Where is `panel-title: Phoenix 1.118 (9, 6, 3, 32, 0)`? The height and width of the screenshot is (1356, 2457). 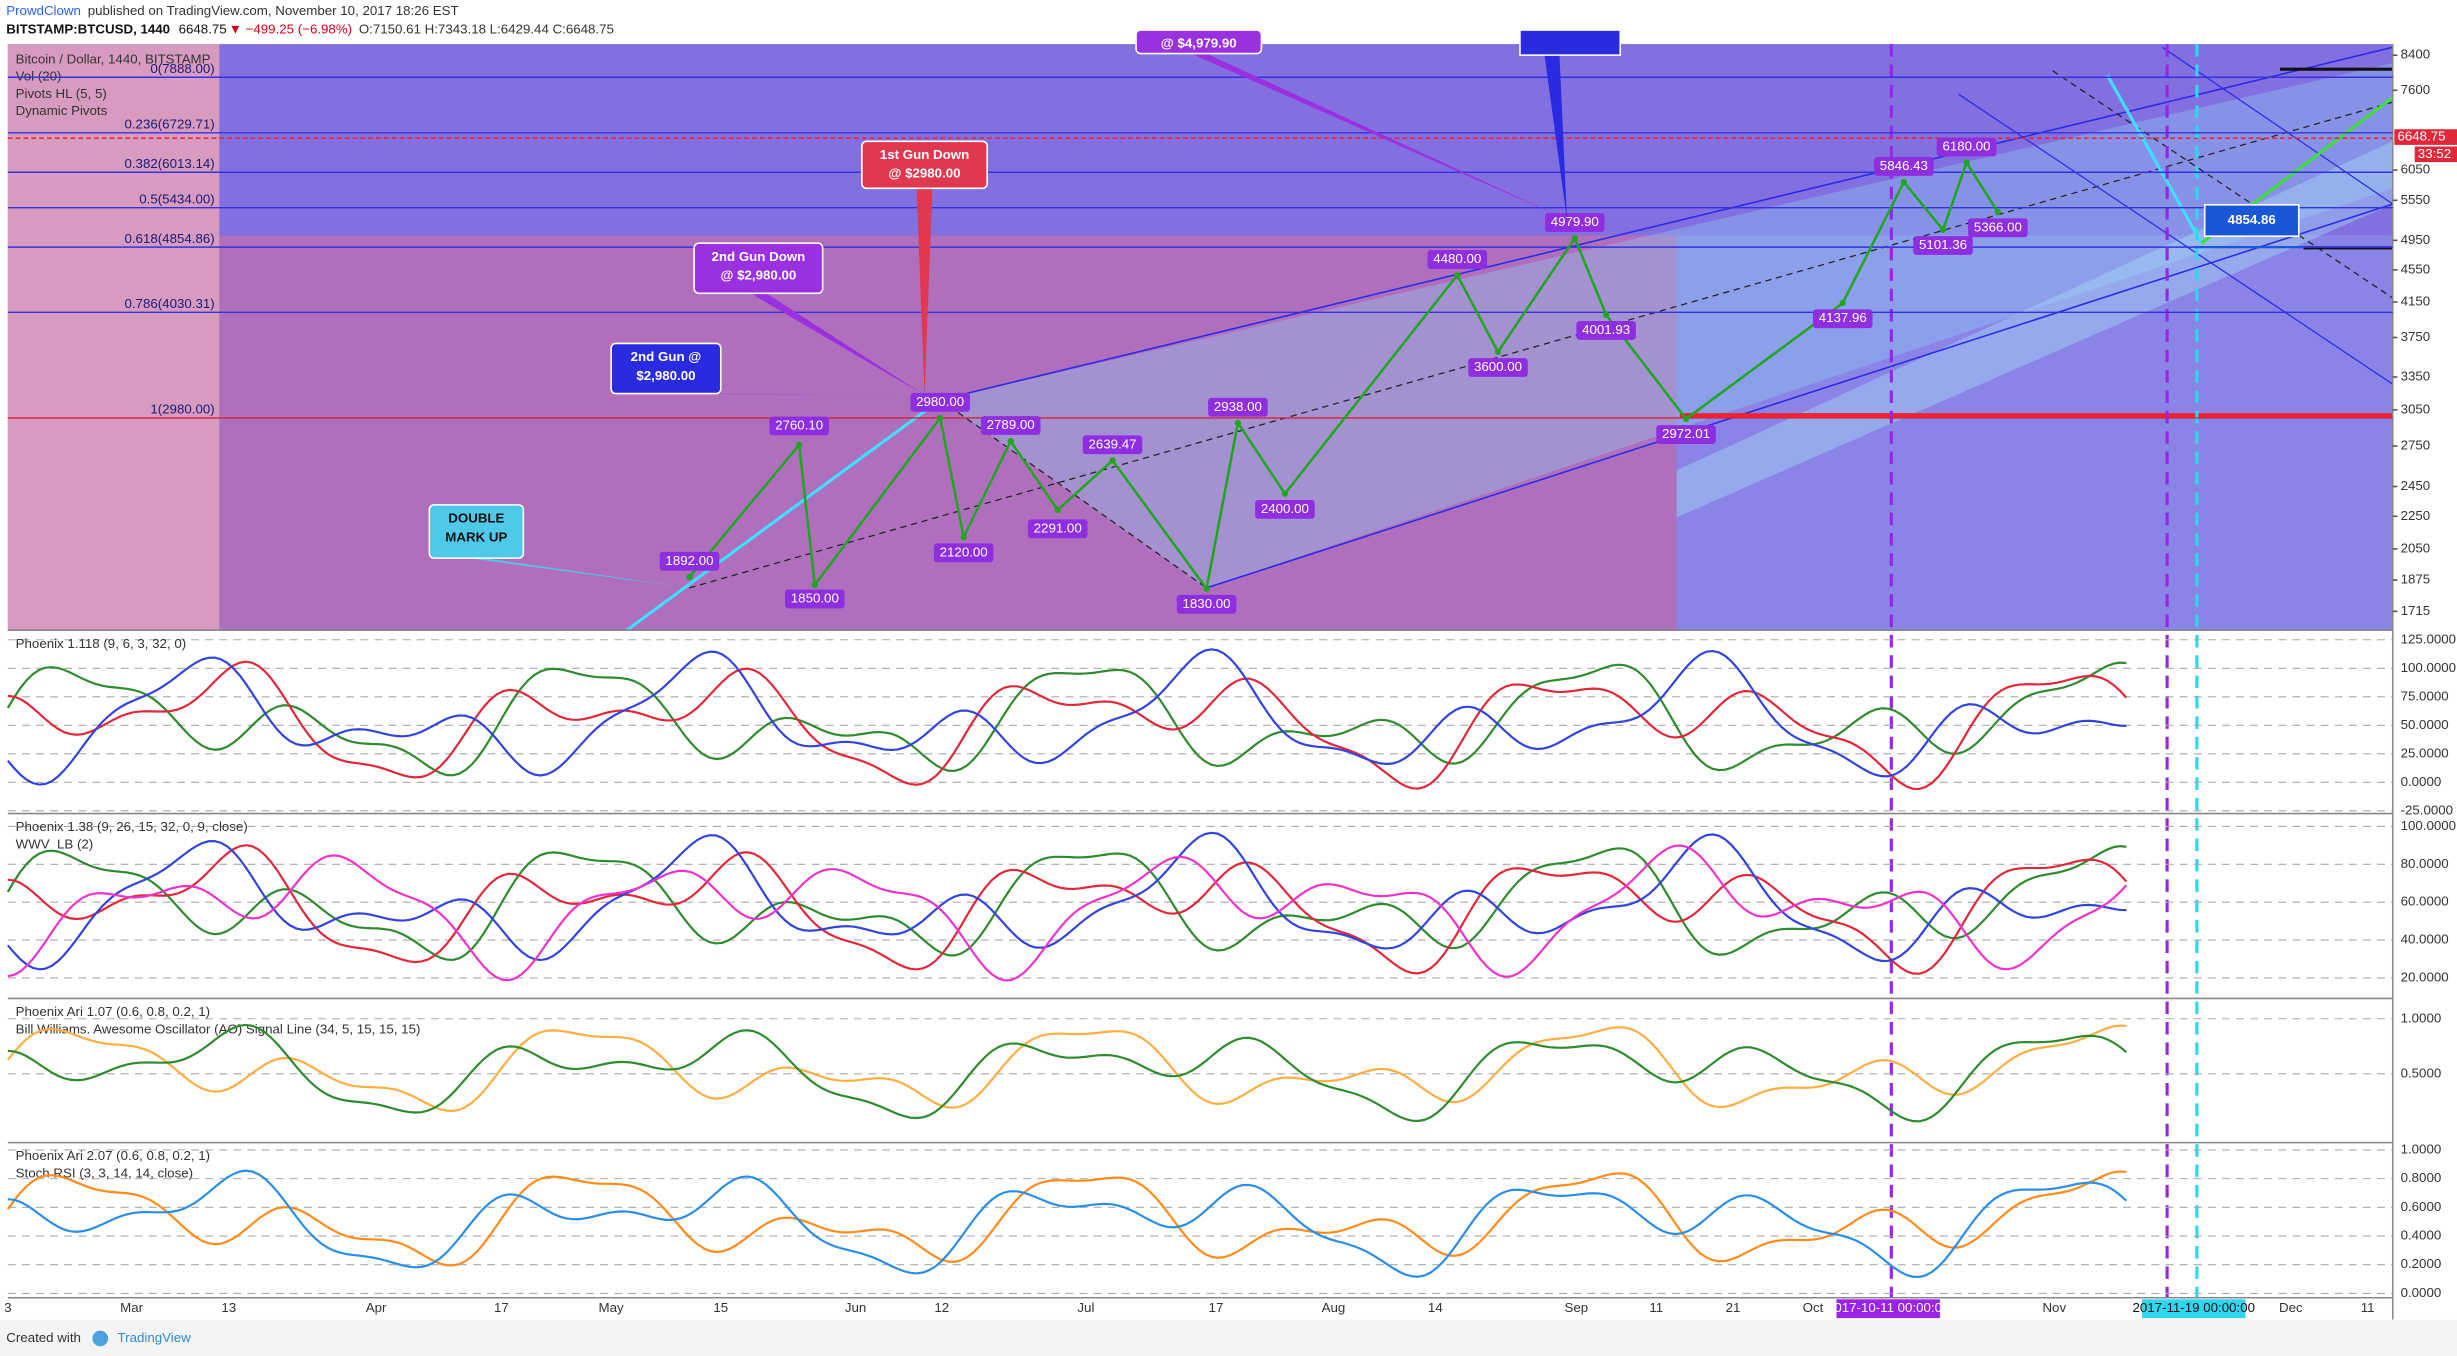
panel-title: Phoenix 1.118 (9, 6, 3, 32, 0) is located at coordinates (101, 643).